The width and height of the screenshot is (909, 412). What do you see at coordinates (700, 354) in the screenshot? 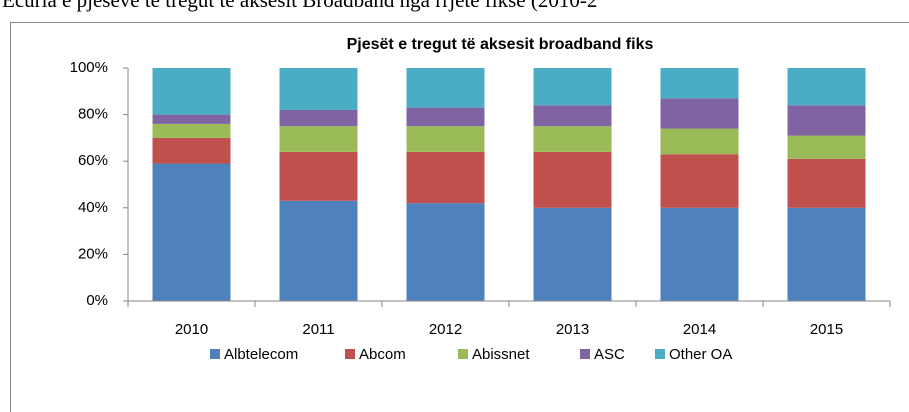
I see `legend-label: Other OA` at bounding box center [700, 354].